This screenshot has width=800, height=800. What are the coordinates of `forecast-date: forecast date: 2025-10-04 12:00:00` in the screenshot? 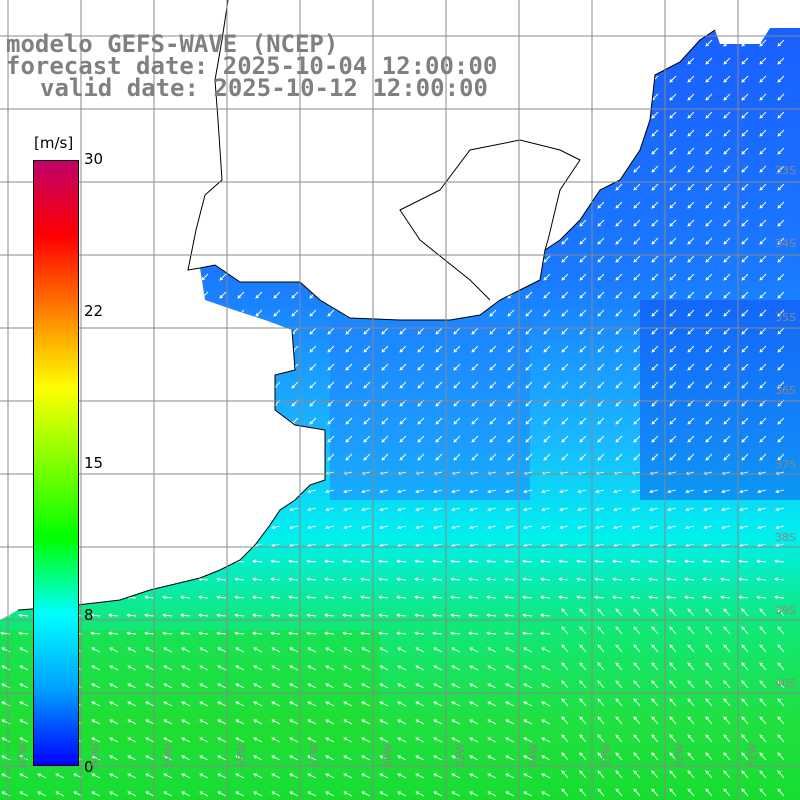 It's located at (252, 66).